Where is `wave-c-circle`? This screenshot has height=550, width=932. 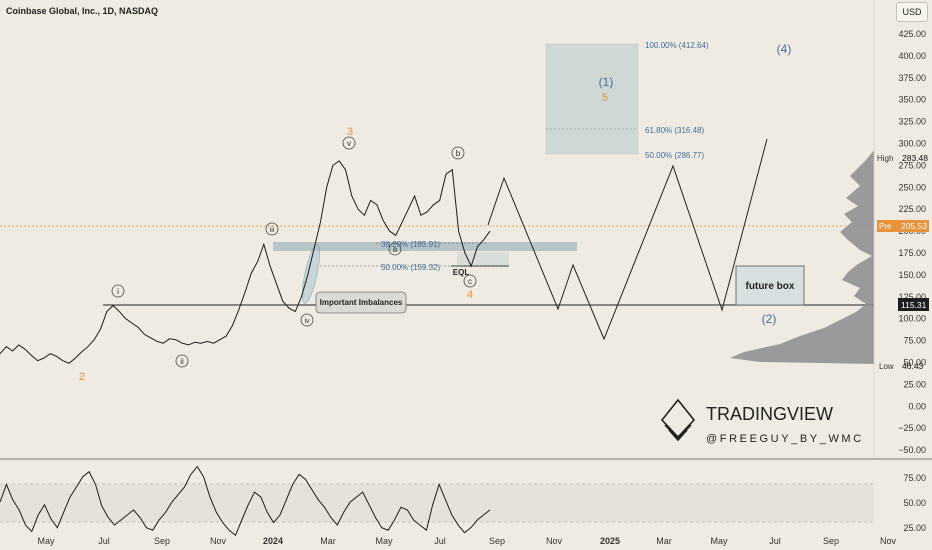 wave-c-circle is located at coordinates (470, 281).